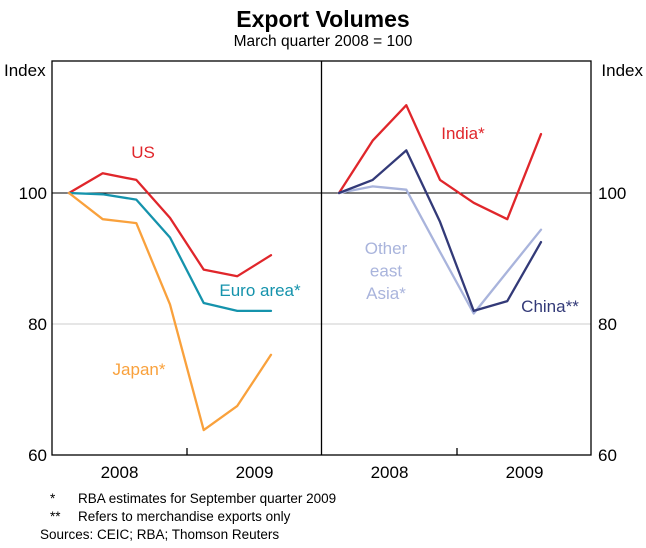 The image size is (646, 548). I want to click on series-line-japan, so click(170, 311).